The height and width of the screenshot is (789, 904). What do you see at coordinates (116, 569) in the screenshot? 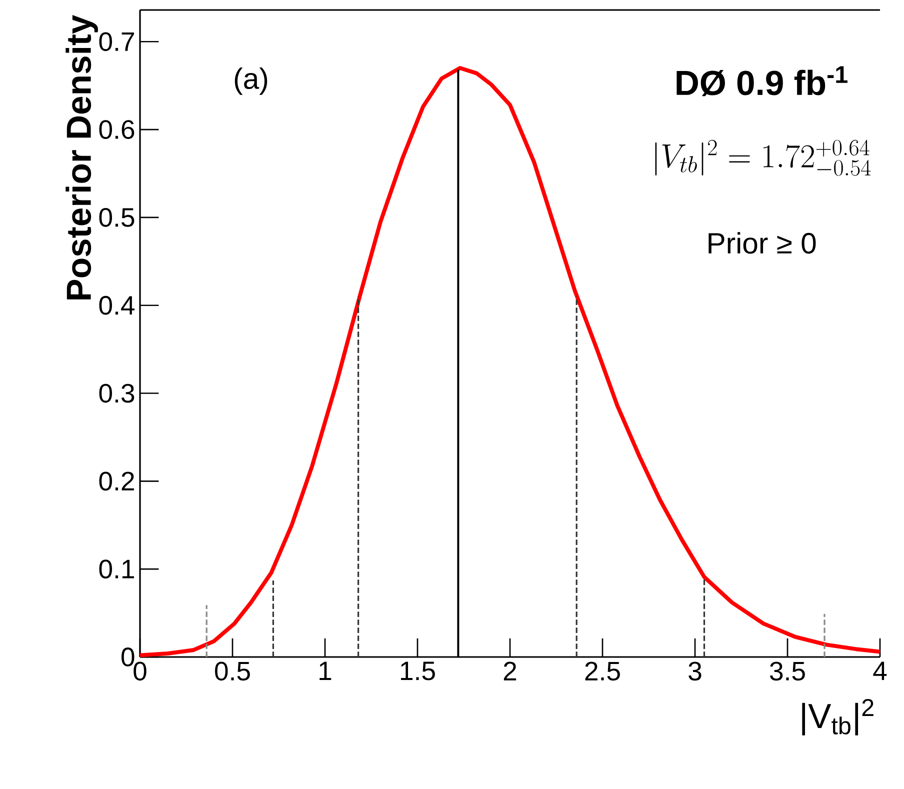
I see `y-tick-label: 0.1` at bounding box center [116, 569].